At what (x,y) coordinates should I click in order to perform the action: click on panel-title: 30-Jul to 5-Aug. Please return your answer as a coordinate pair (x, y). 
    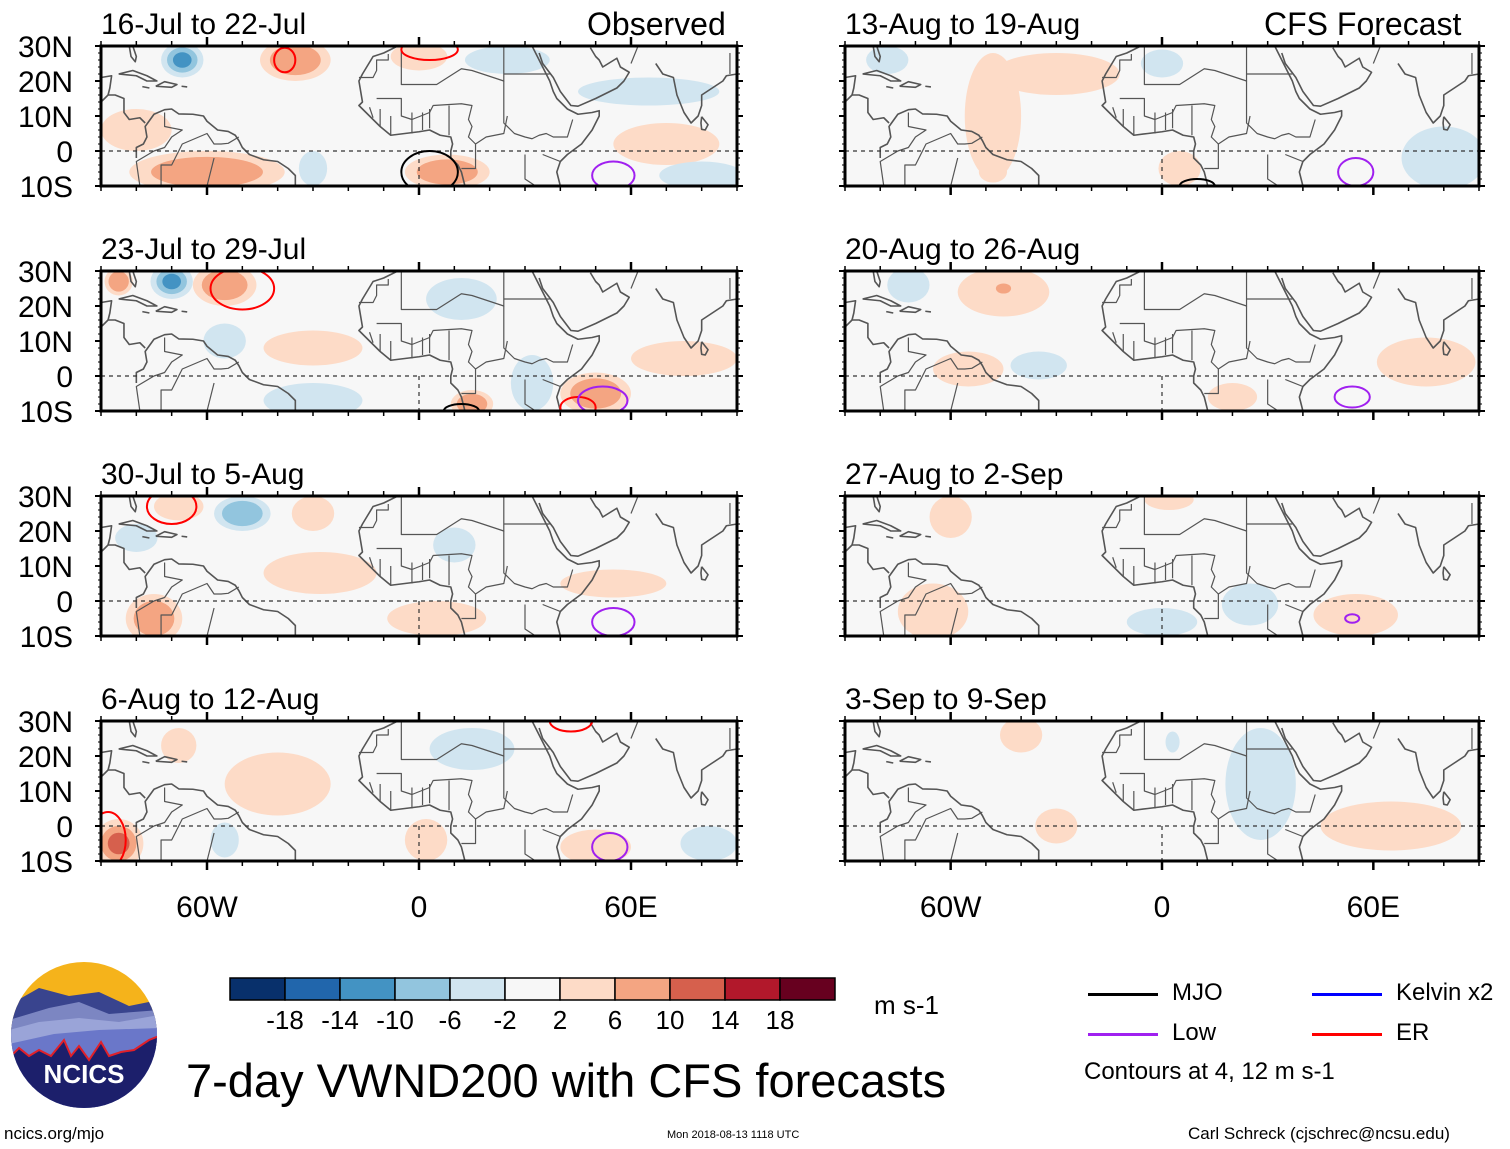
    Looking at the image, I should click on (202, 474).